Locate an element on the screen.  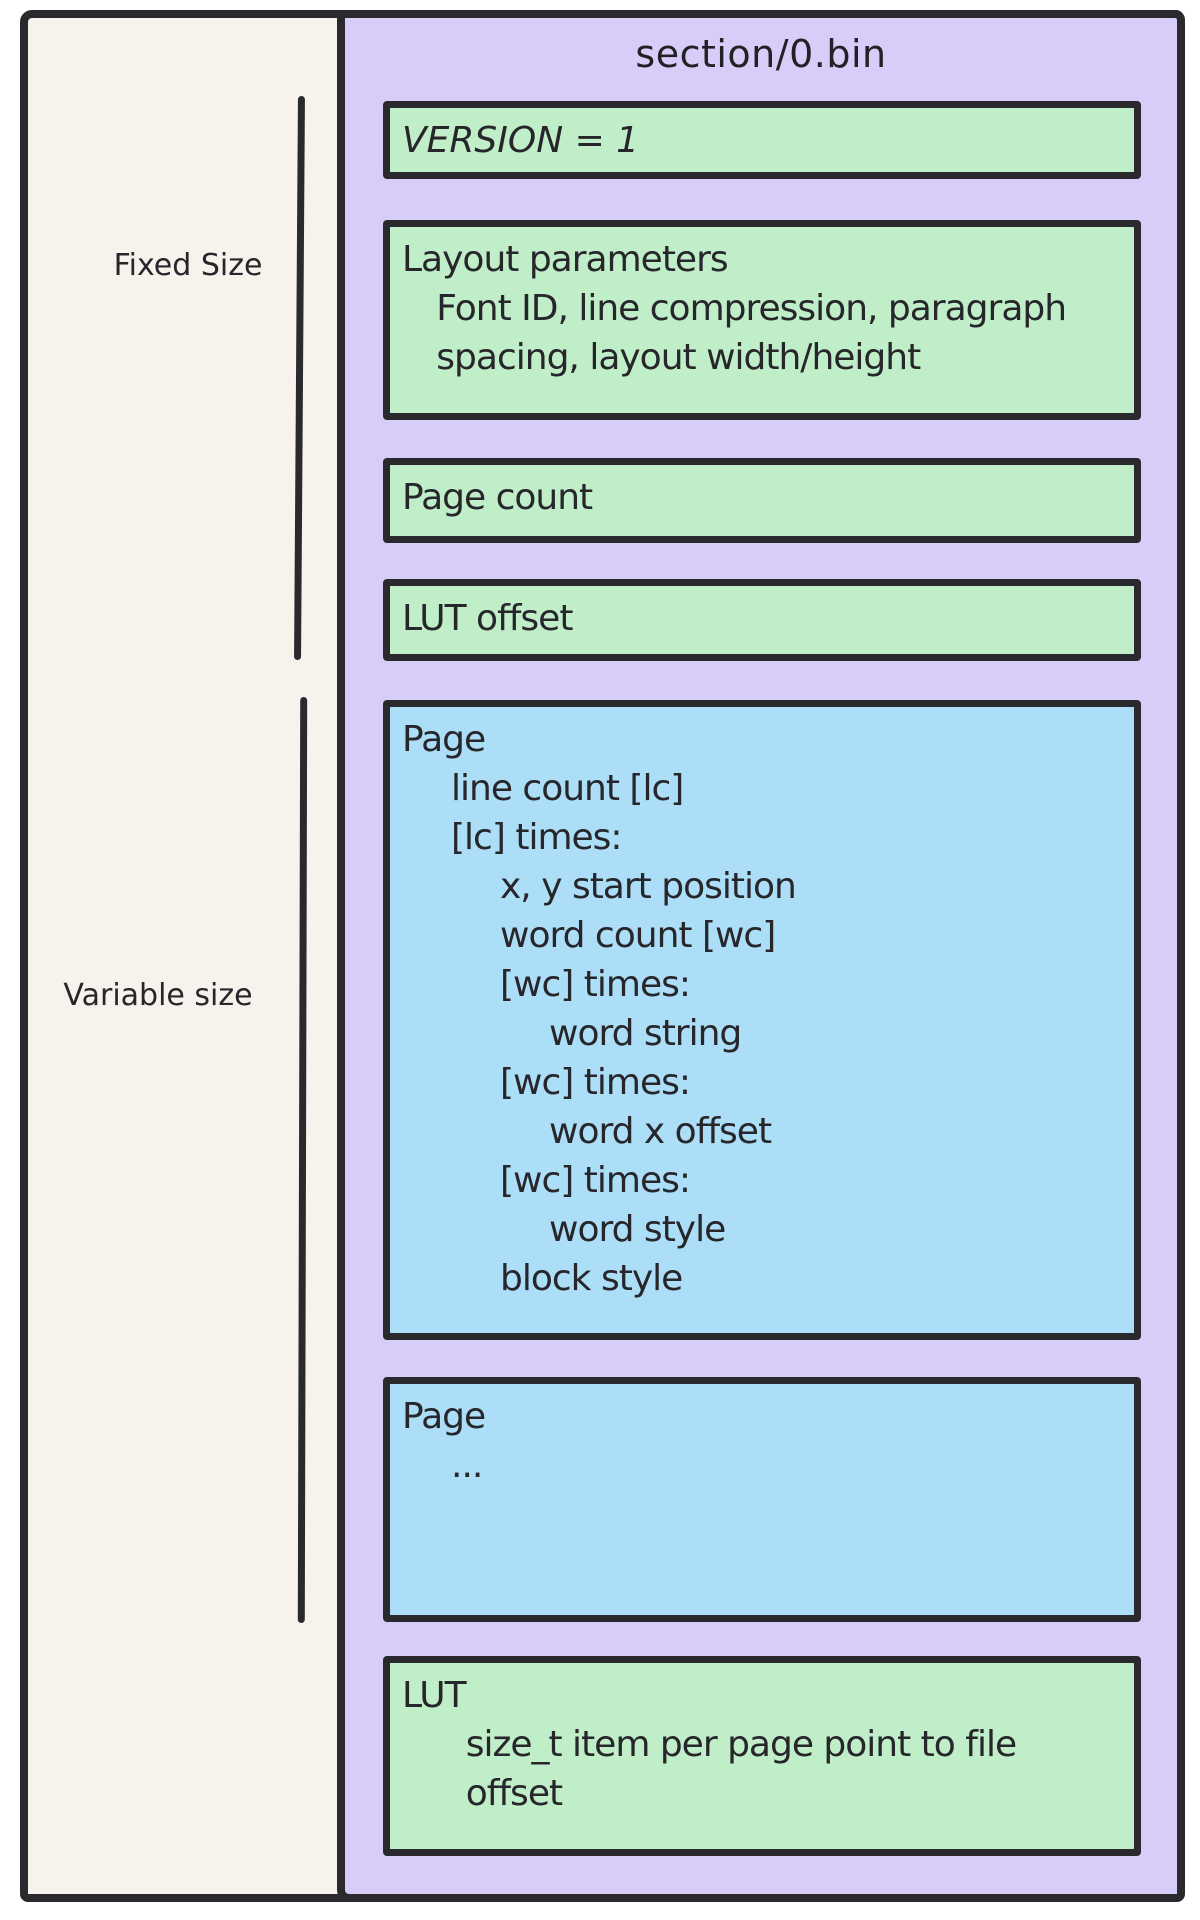
box-line: LUT offset is located at coordinates (487, 618).